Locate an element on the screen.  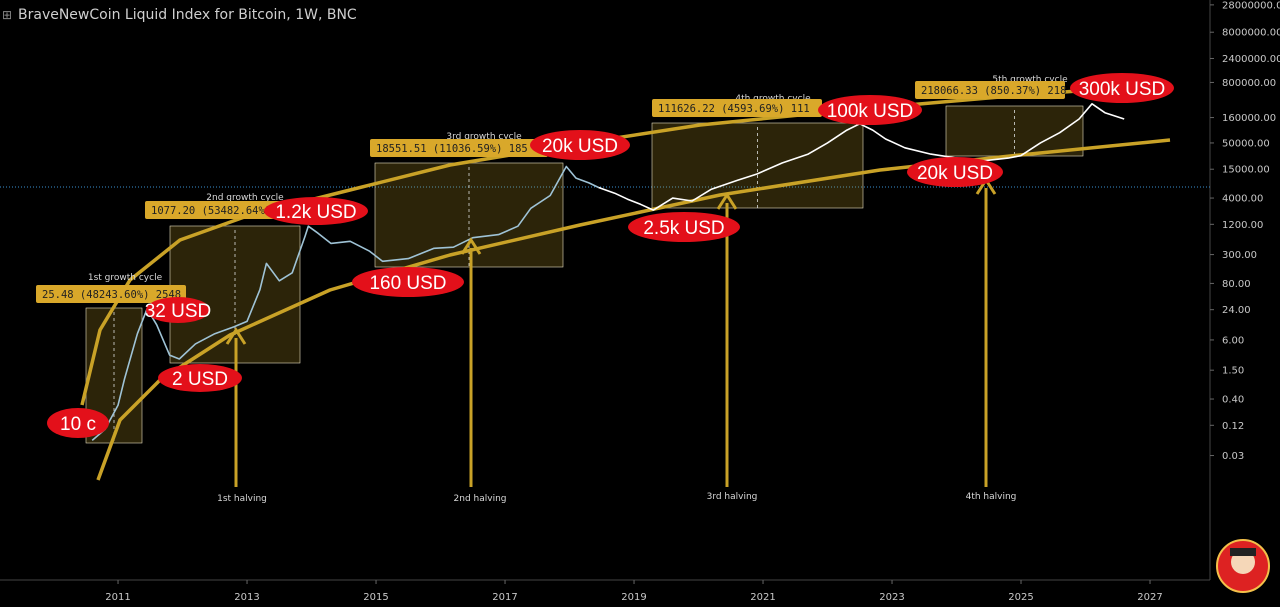
price-bubble-label: 100k USD is located at coordinates (870, 111).